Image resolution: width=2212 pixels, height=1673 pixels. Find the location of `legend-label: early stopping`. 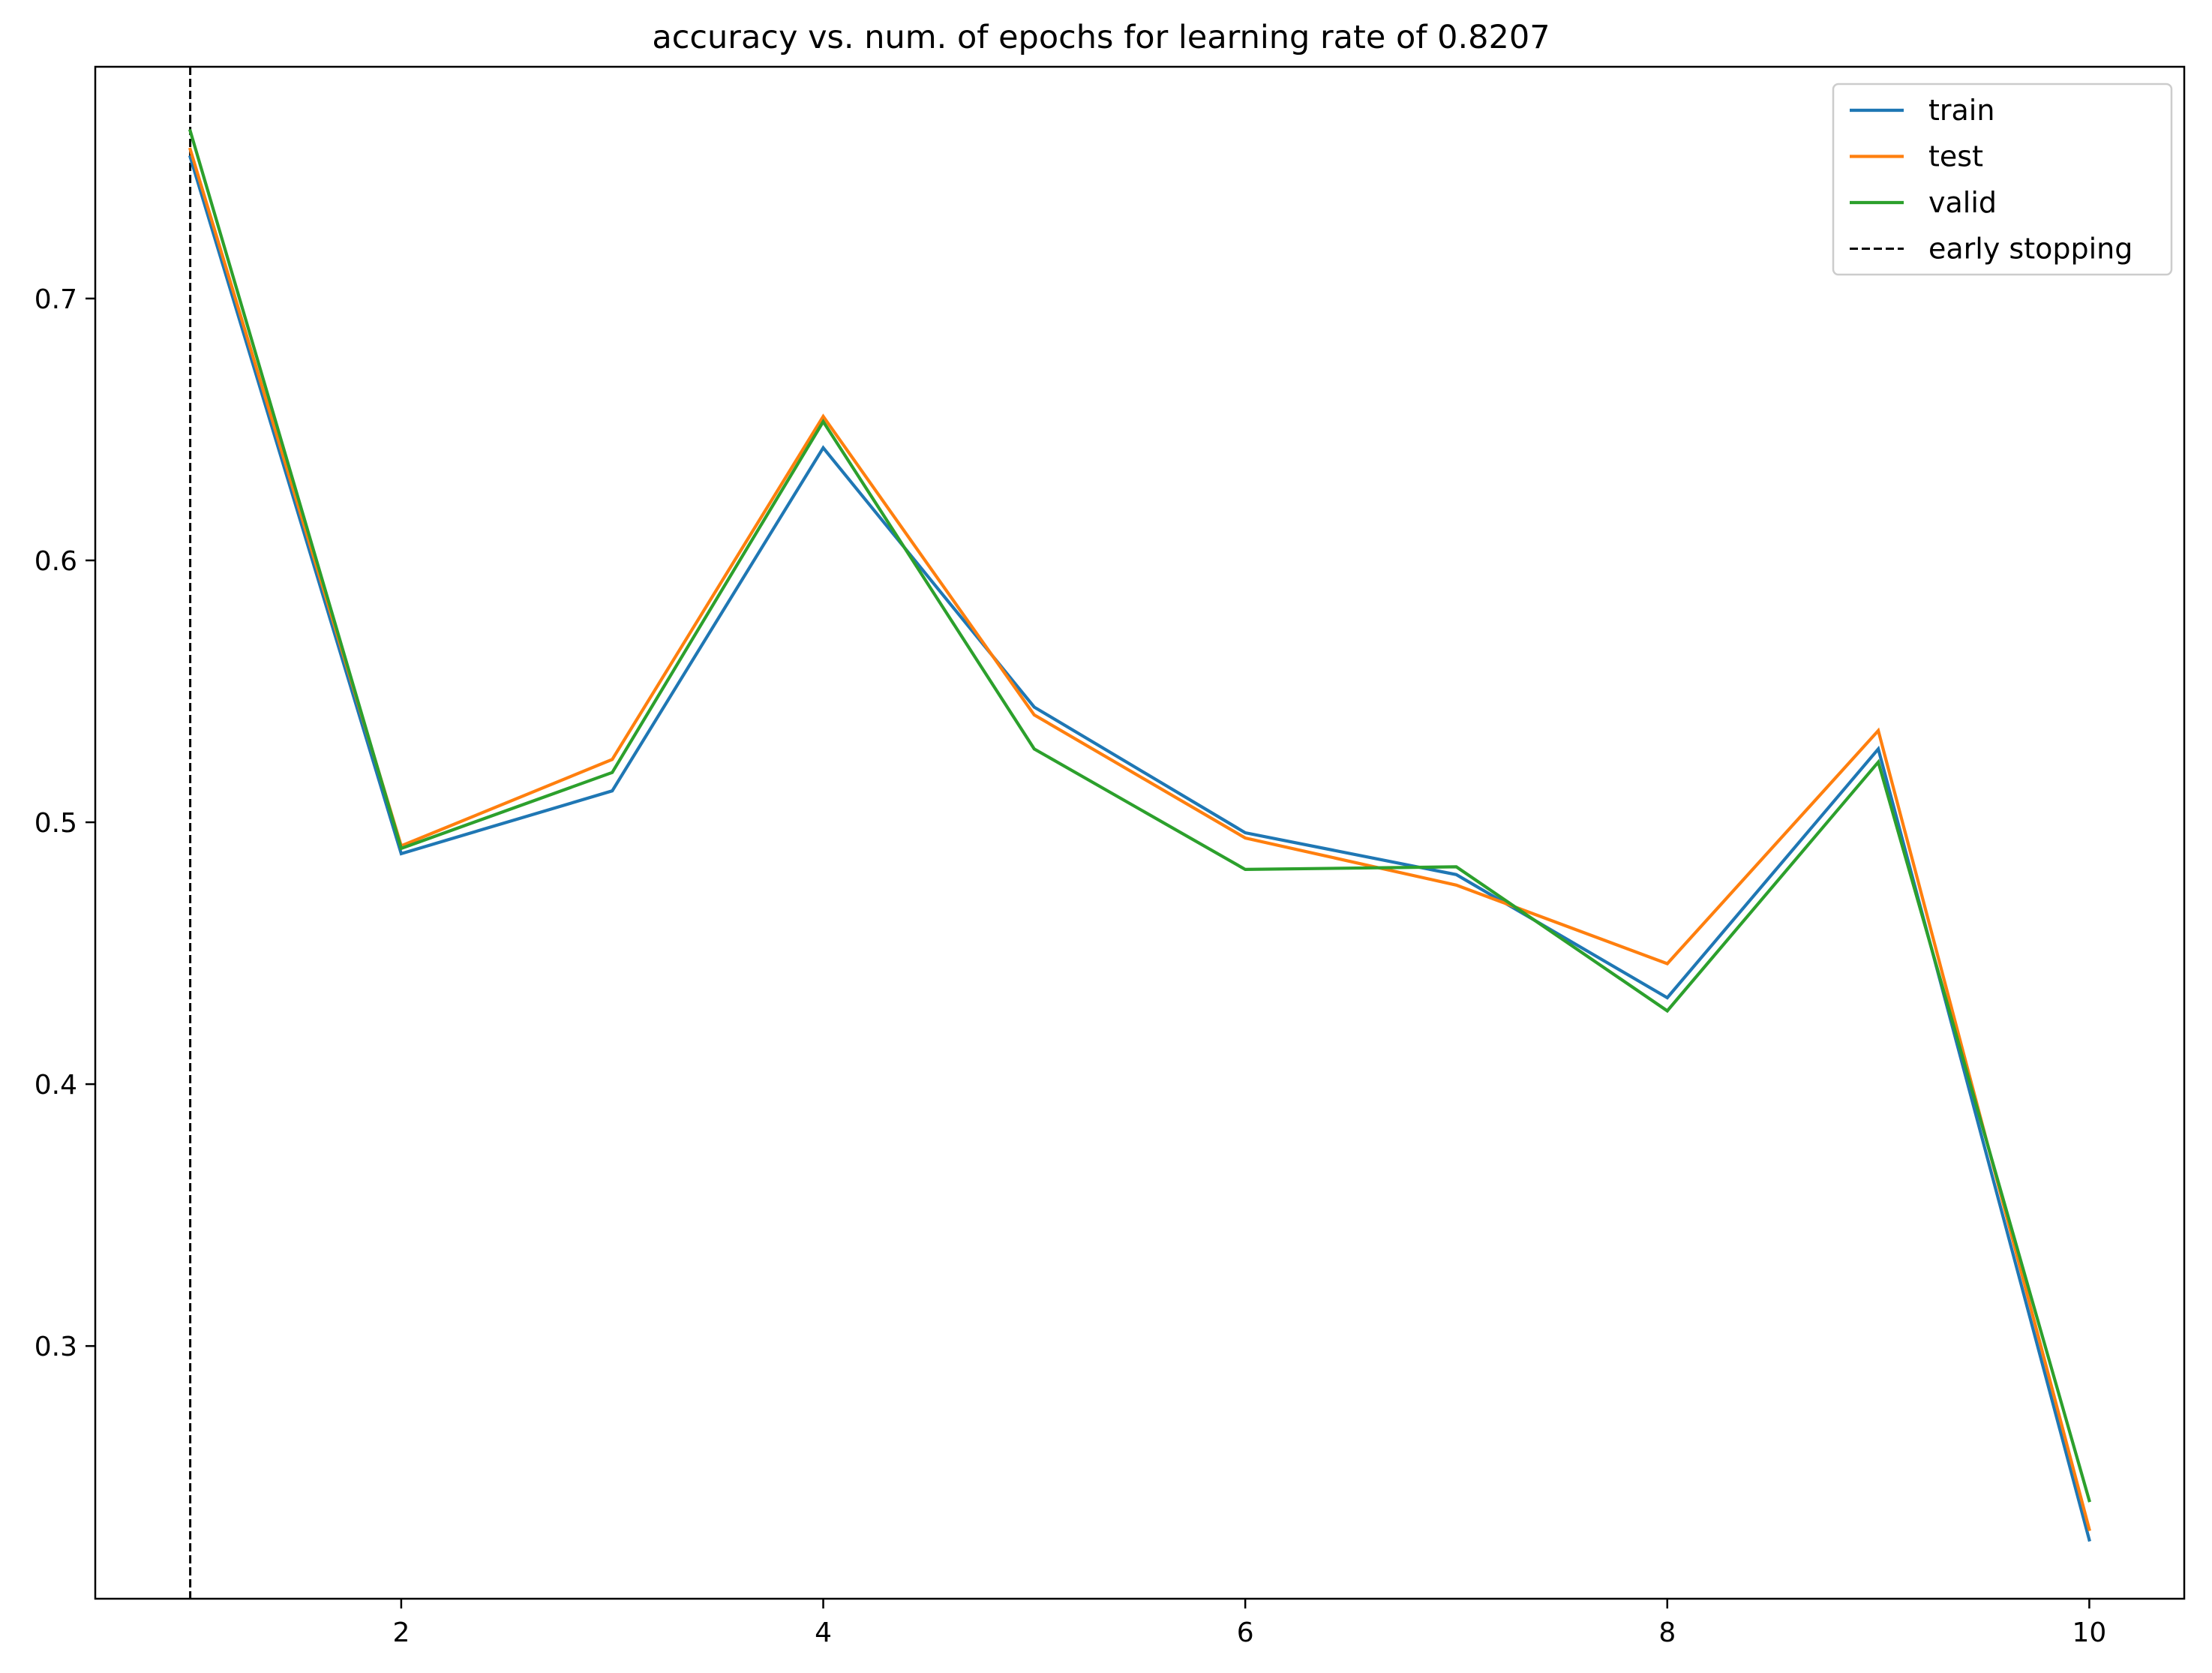

legend-label: early stopping is located at coordinates (2030, 249).